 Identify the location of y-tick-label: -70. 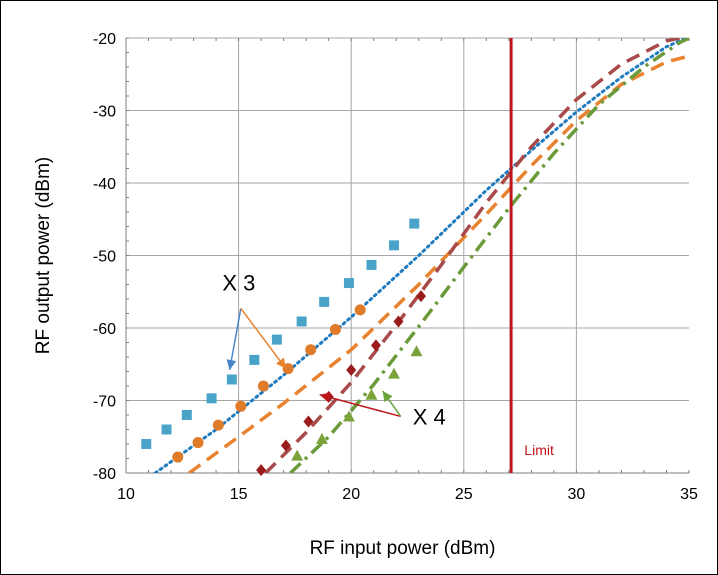
(104, 402).